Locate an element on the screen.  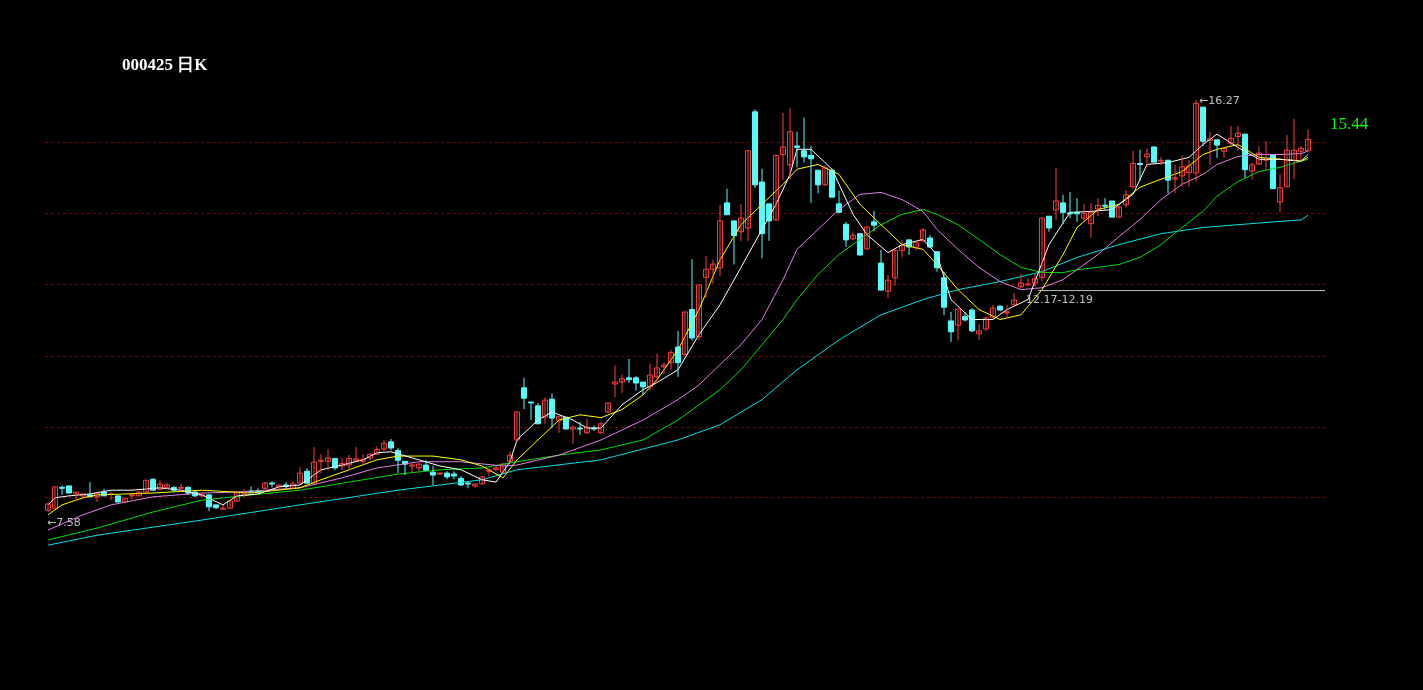
annotation: ←16.27 is located at coordinates (1219, 100).